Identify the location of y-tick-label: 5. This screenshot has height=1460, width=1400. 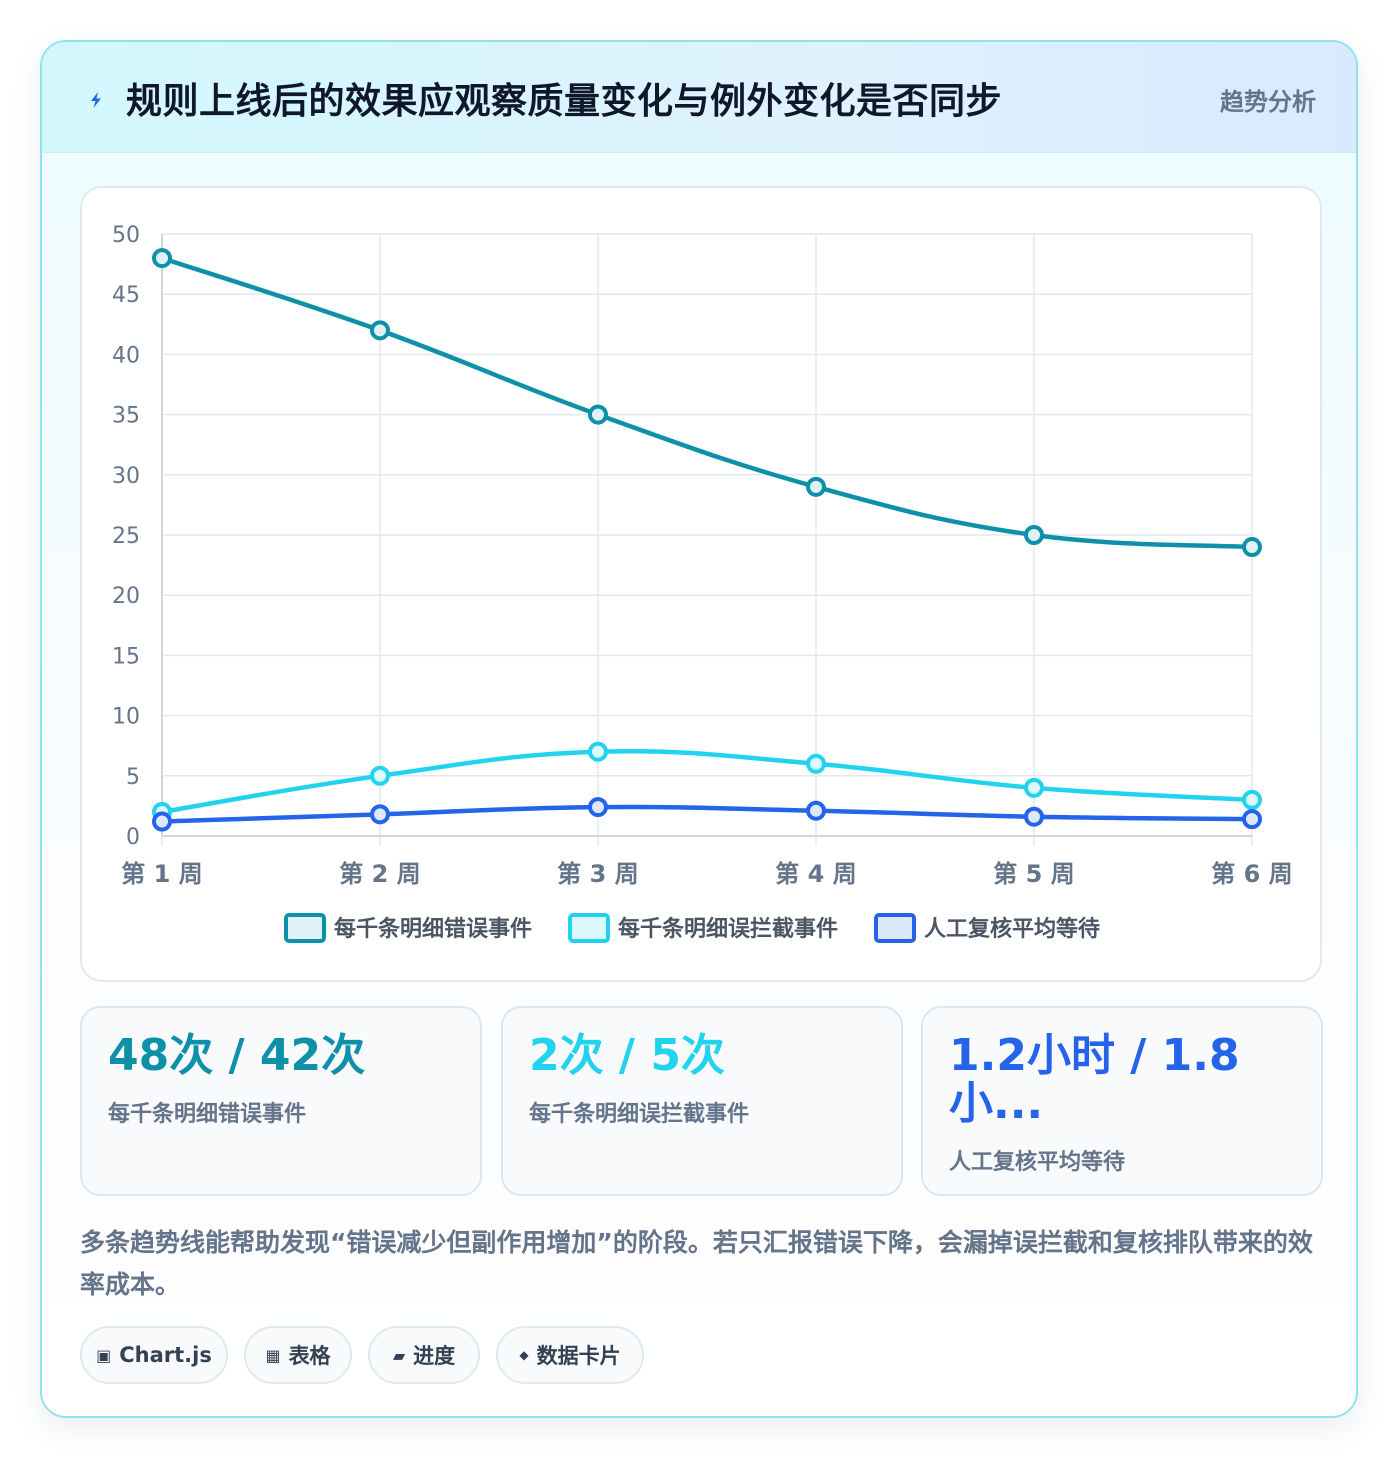
(133, 777).